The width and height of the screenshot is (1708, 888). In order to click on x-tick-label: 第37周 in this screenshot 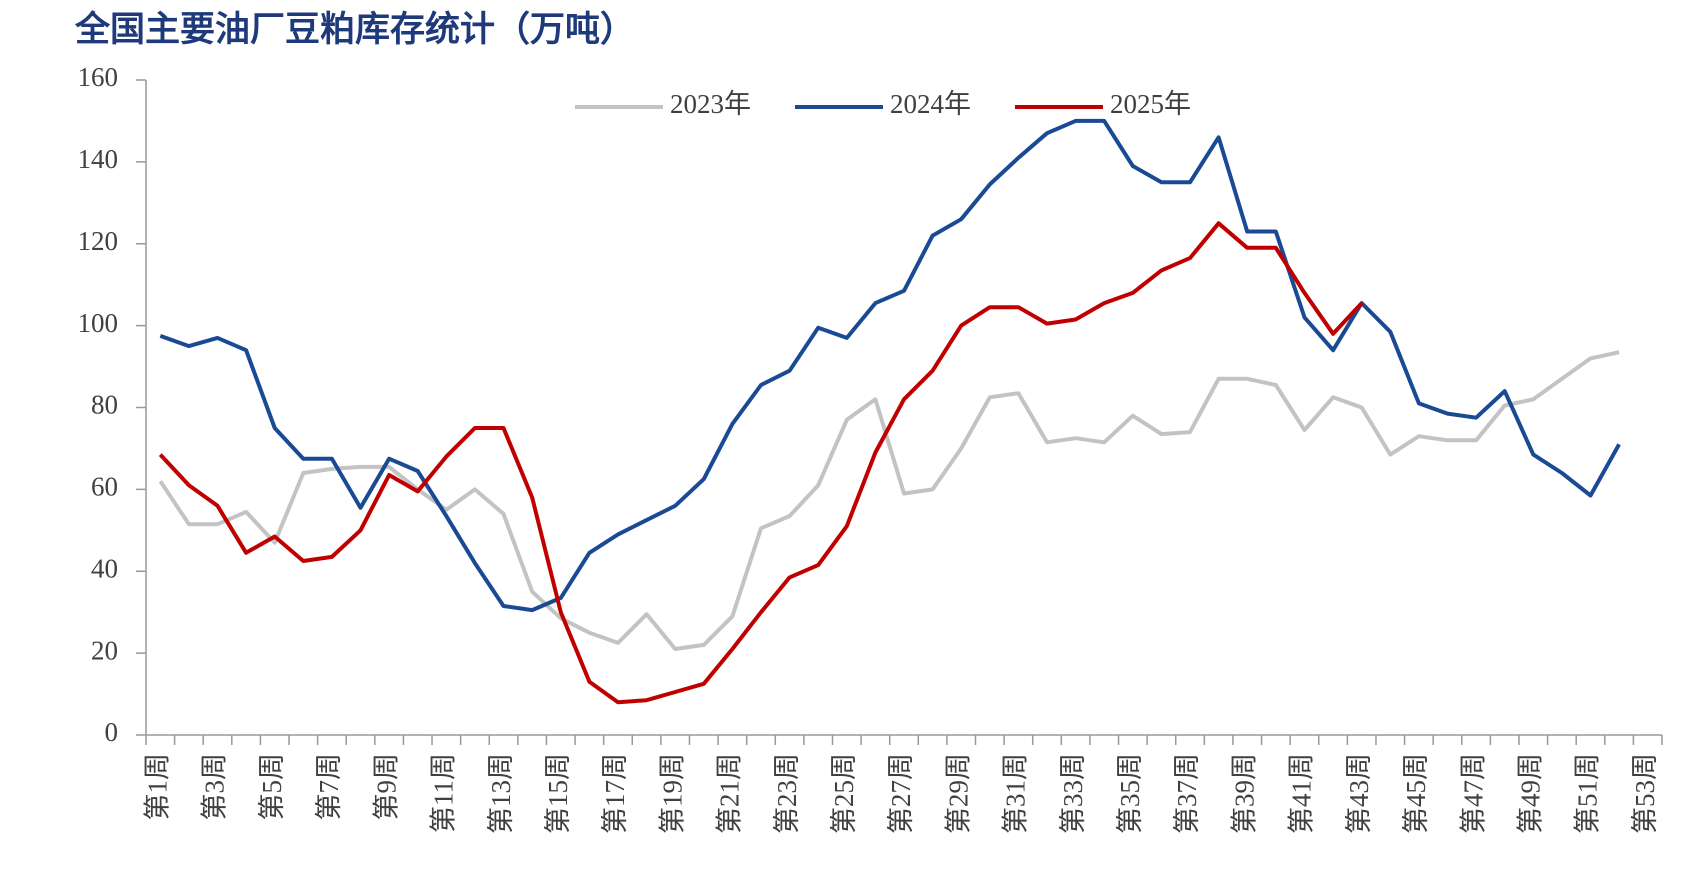, I will do `click(1187, 793)`.